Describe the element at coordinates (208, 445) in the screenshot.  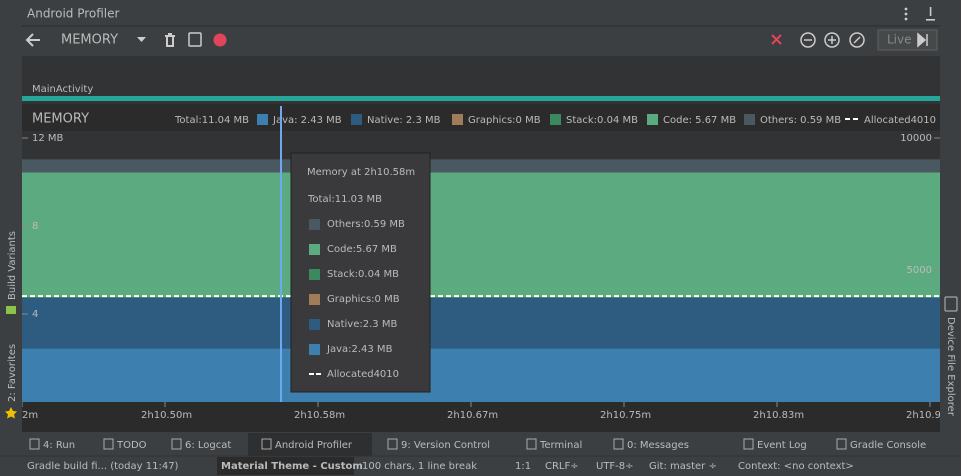
I see `tool-tab: 6: Logcat` at that location.